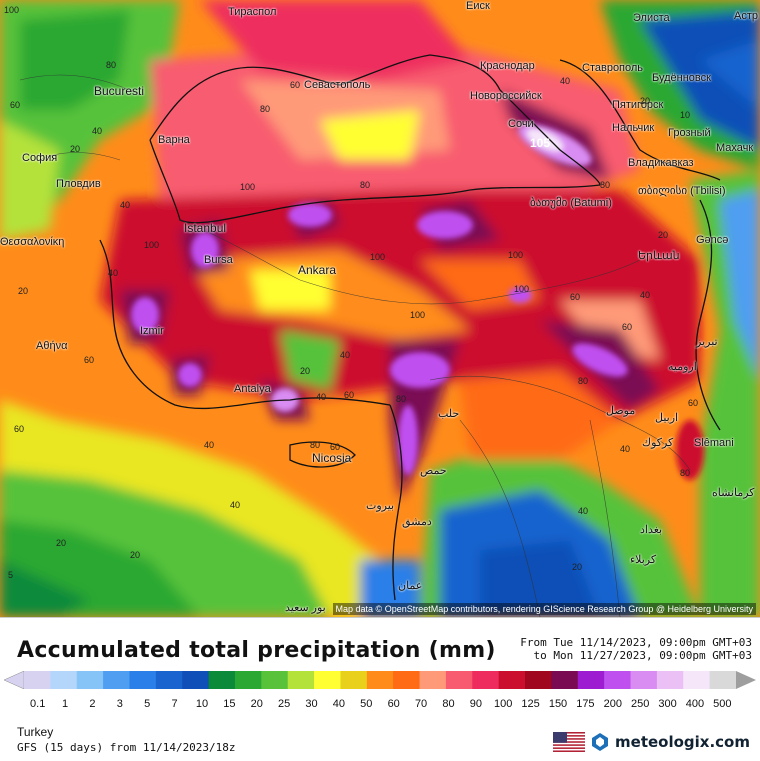 This screenshot has width=760, height=761. I want to click on color-bar-tick-label: 15, so click(229, 704).